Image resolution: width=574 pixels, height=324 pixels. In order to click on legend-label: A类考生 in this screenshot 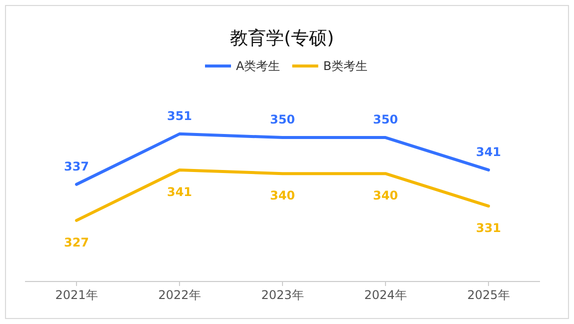, I will do `click(258, 66)`.